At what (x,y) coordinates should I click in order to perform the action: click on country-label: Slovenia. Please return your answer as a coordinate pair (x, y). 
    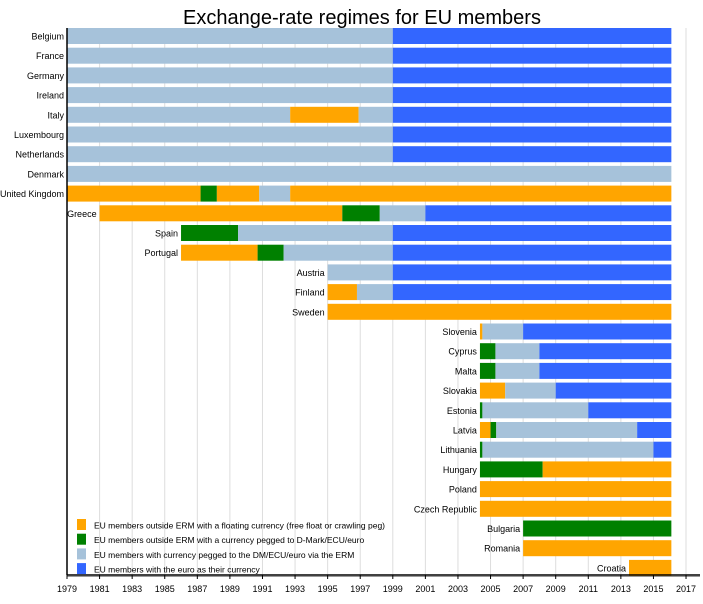
    Looking at the image, I should click on (459, 332).